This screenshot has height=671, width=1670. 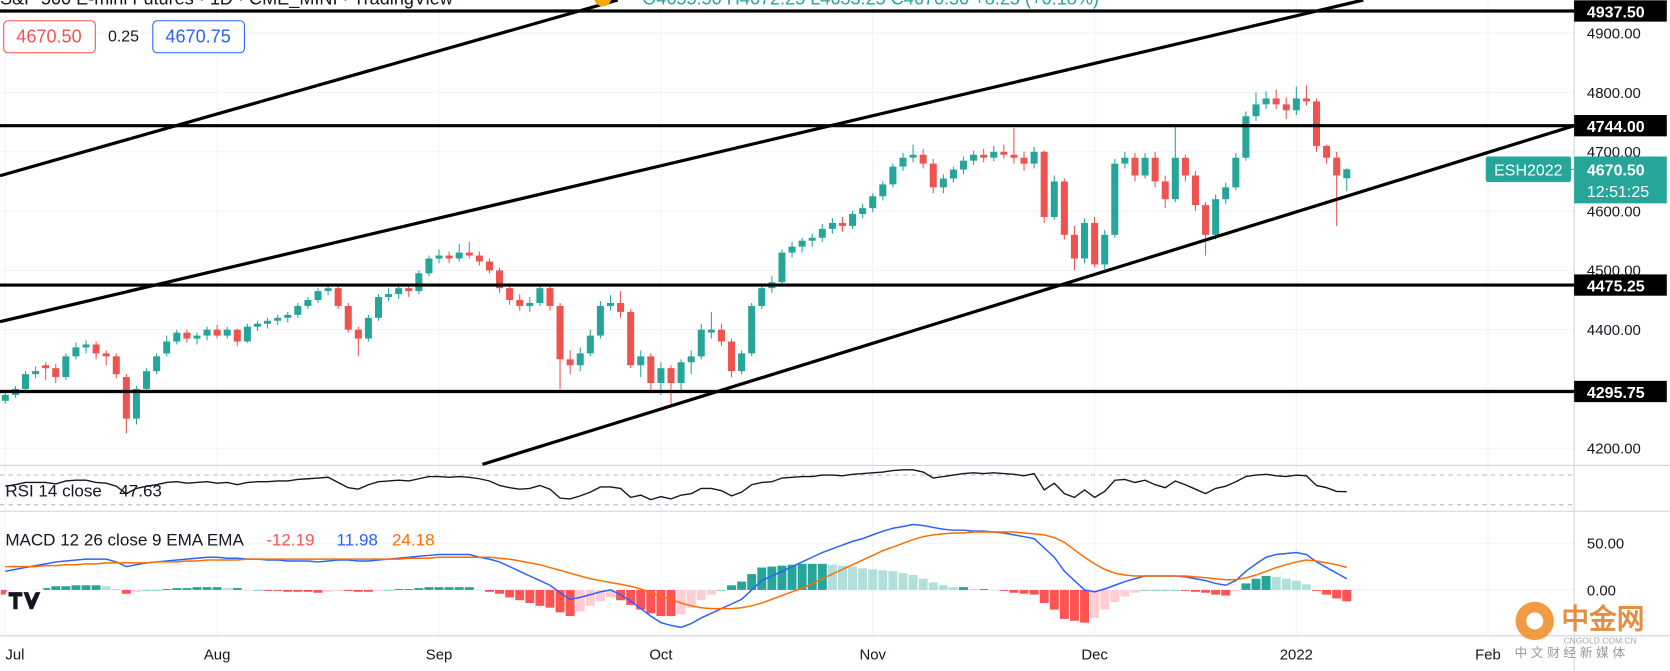 I want to click on bid-price: 4670.50, so click(x=48, y=37).